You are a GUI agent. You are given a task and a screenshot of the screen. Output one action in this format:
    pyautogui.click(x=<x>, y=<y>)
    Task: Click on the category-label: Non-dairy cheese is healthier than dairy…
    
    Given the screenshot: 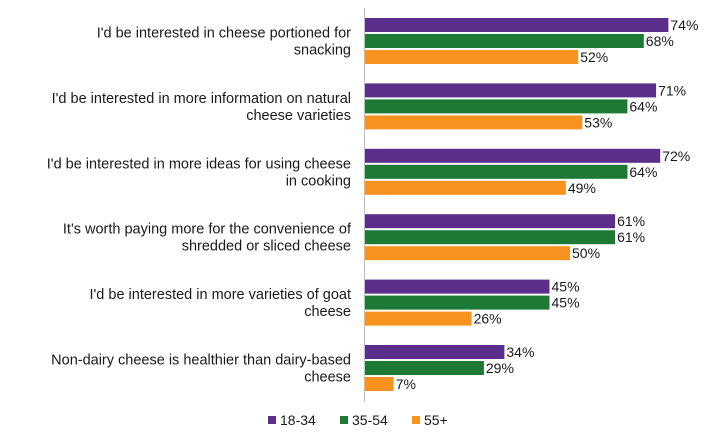 What is the action you would take?
    pyautogui.click(x=201, y=361)
    